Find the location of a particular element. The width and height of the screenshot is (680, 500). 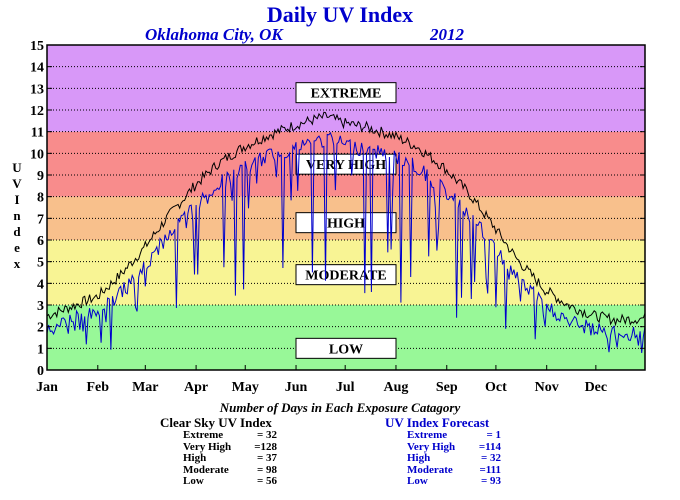

y-tick-label: 5 is located at coordinates (40, 263).